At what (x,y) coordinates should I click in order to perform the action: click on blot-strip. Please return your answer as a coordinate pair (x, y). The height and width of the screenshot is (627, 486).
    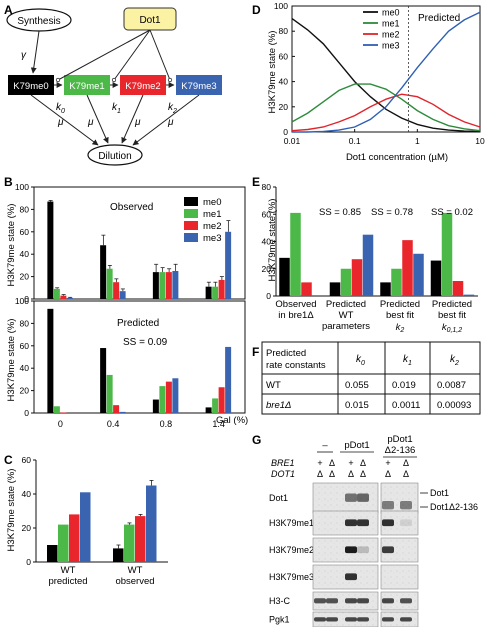
    Looking at the image, I should click on (399, 577).